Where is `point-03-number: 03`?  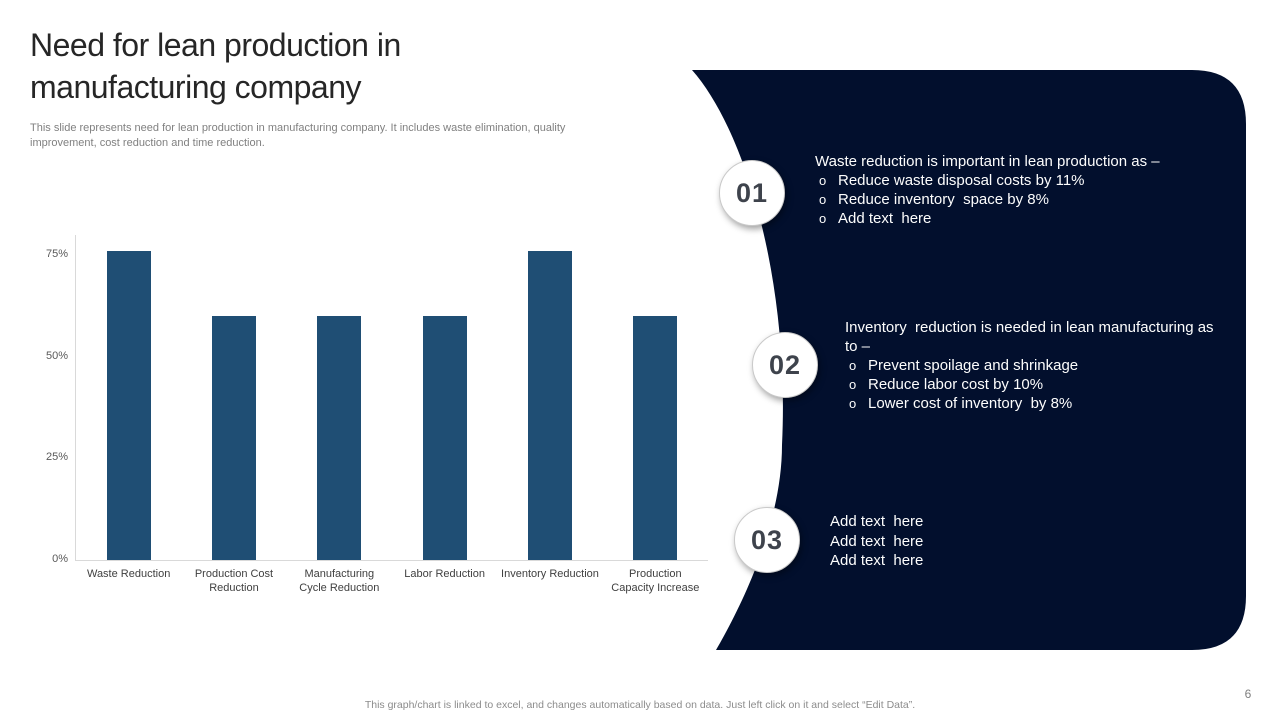 point-03-number: 03 is located at coordinates (767, 539).